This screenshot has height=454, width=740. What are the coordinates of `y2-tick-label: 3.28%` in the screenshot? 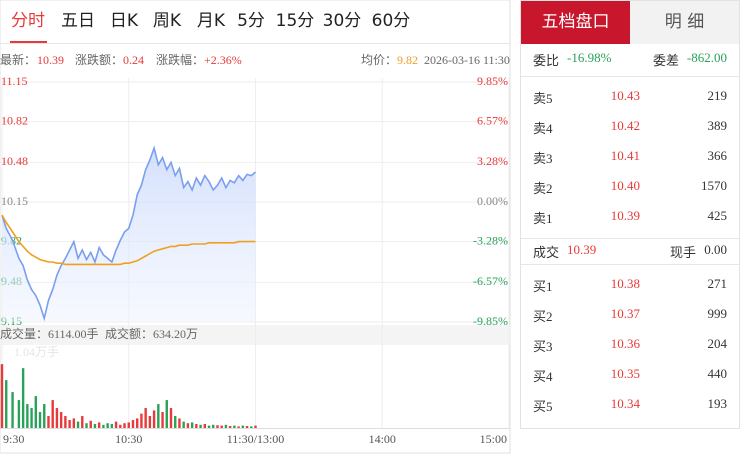 It's located at (492, 161).